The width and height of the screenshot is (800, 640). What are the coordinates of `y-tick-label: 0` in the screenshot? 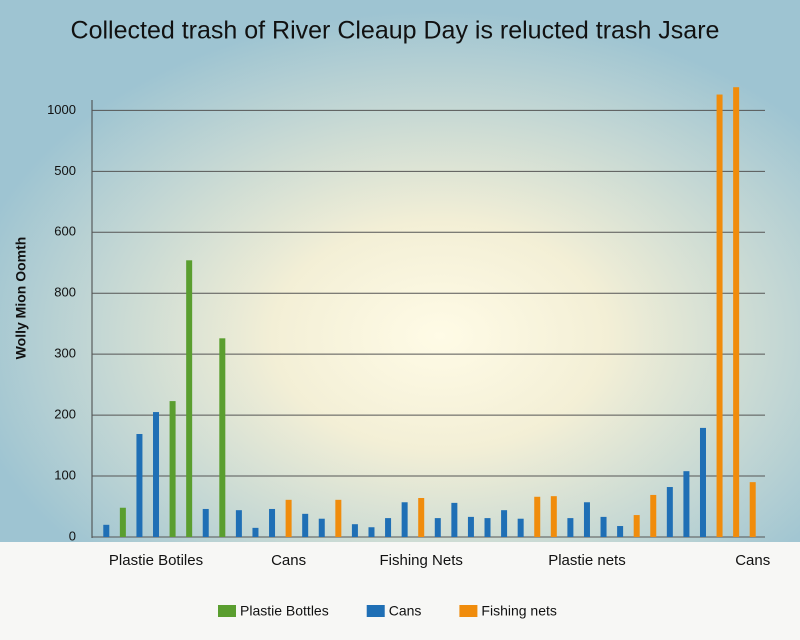 It's located at (72, 535).